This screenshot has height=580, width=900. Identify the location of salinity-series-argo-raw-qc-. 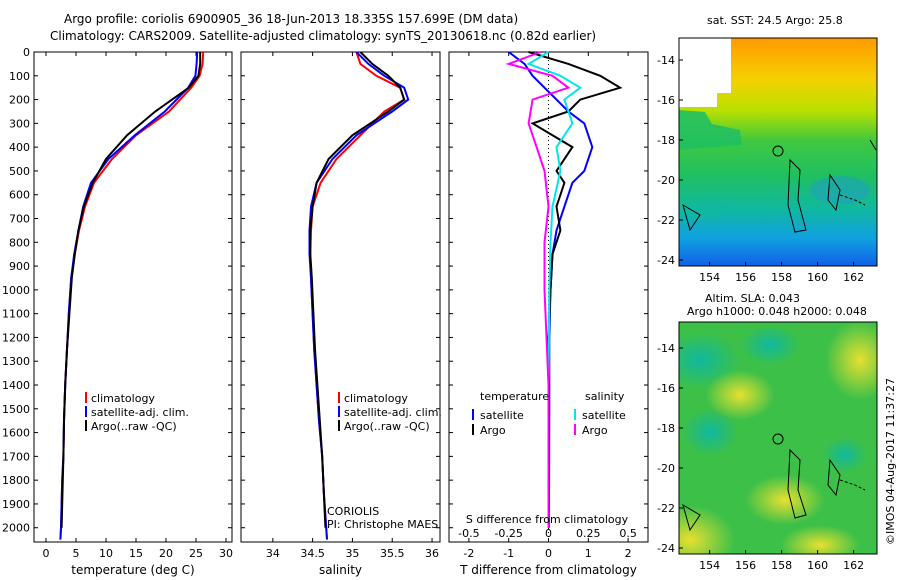
(357, 289).